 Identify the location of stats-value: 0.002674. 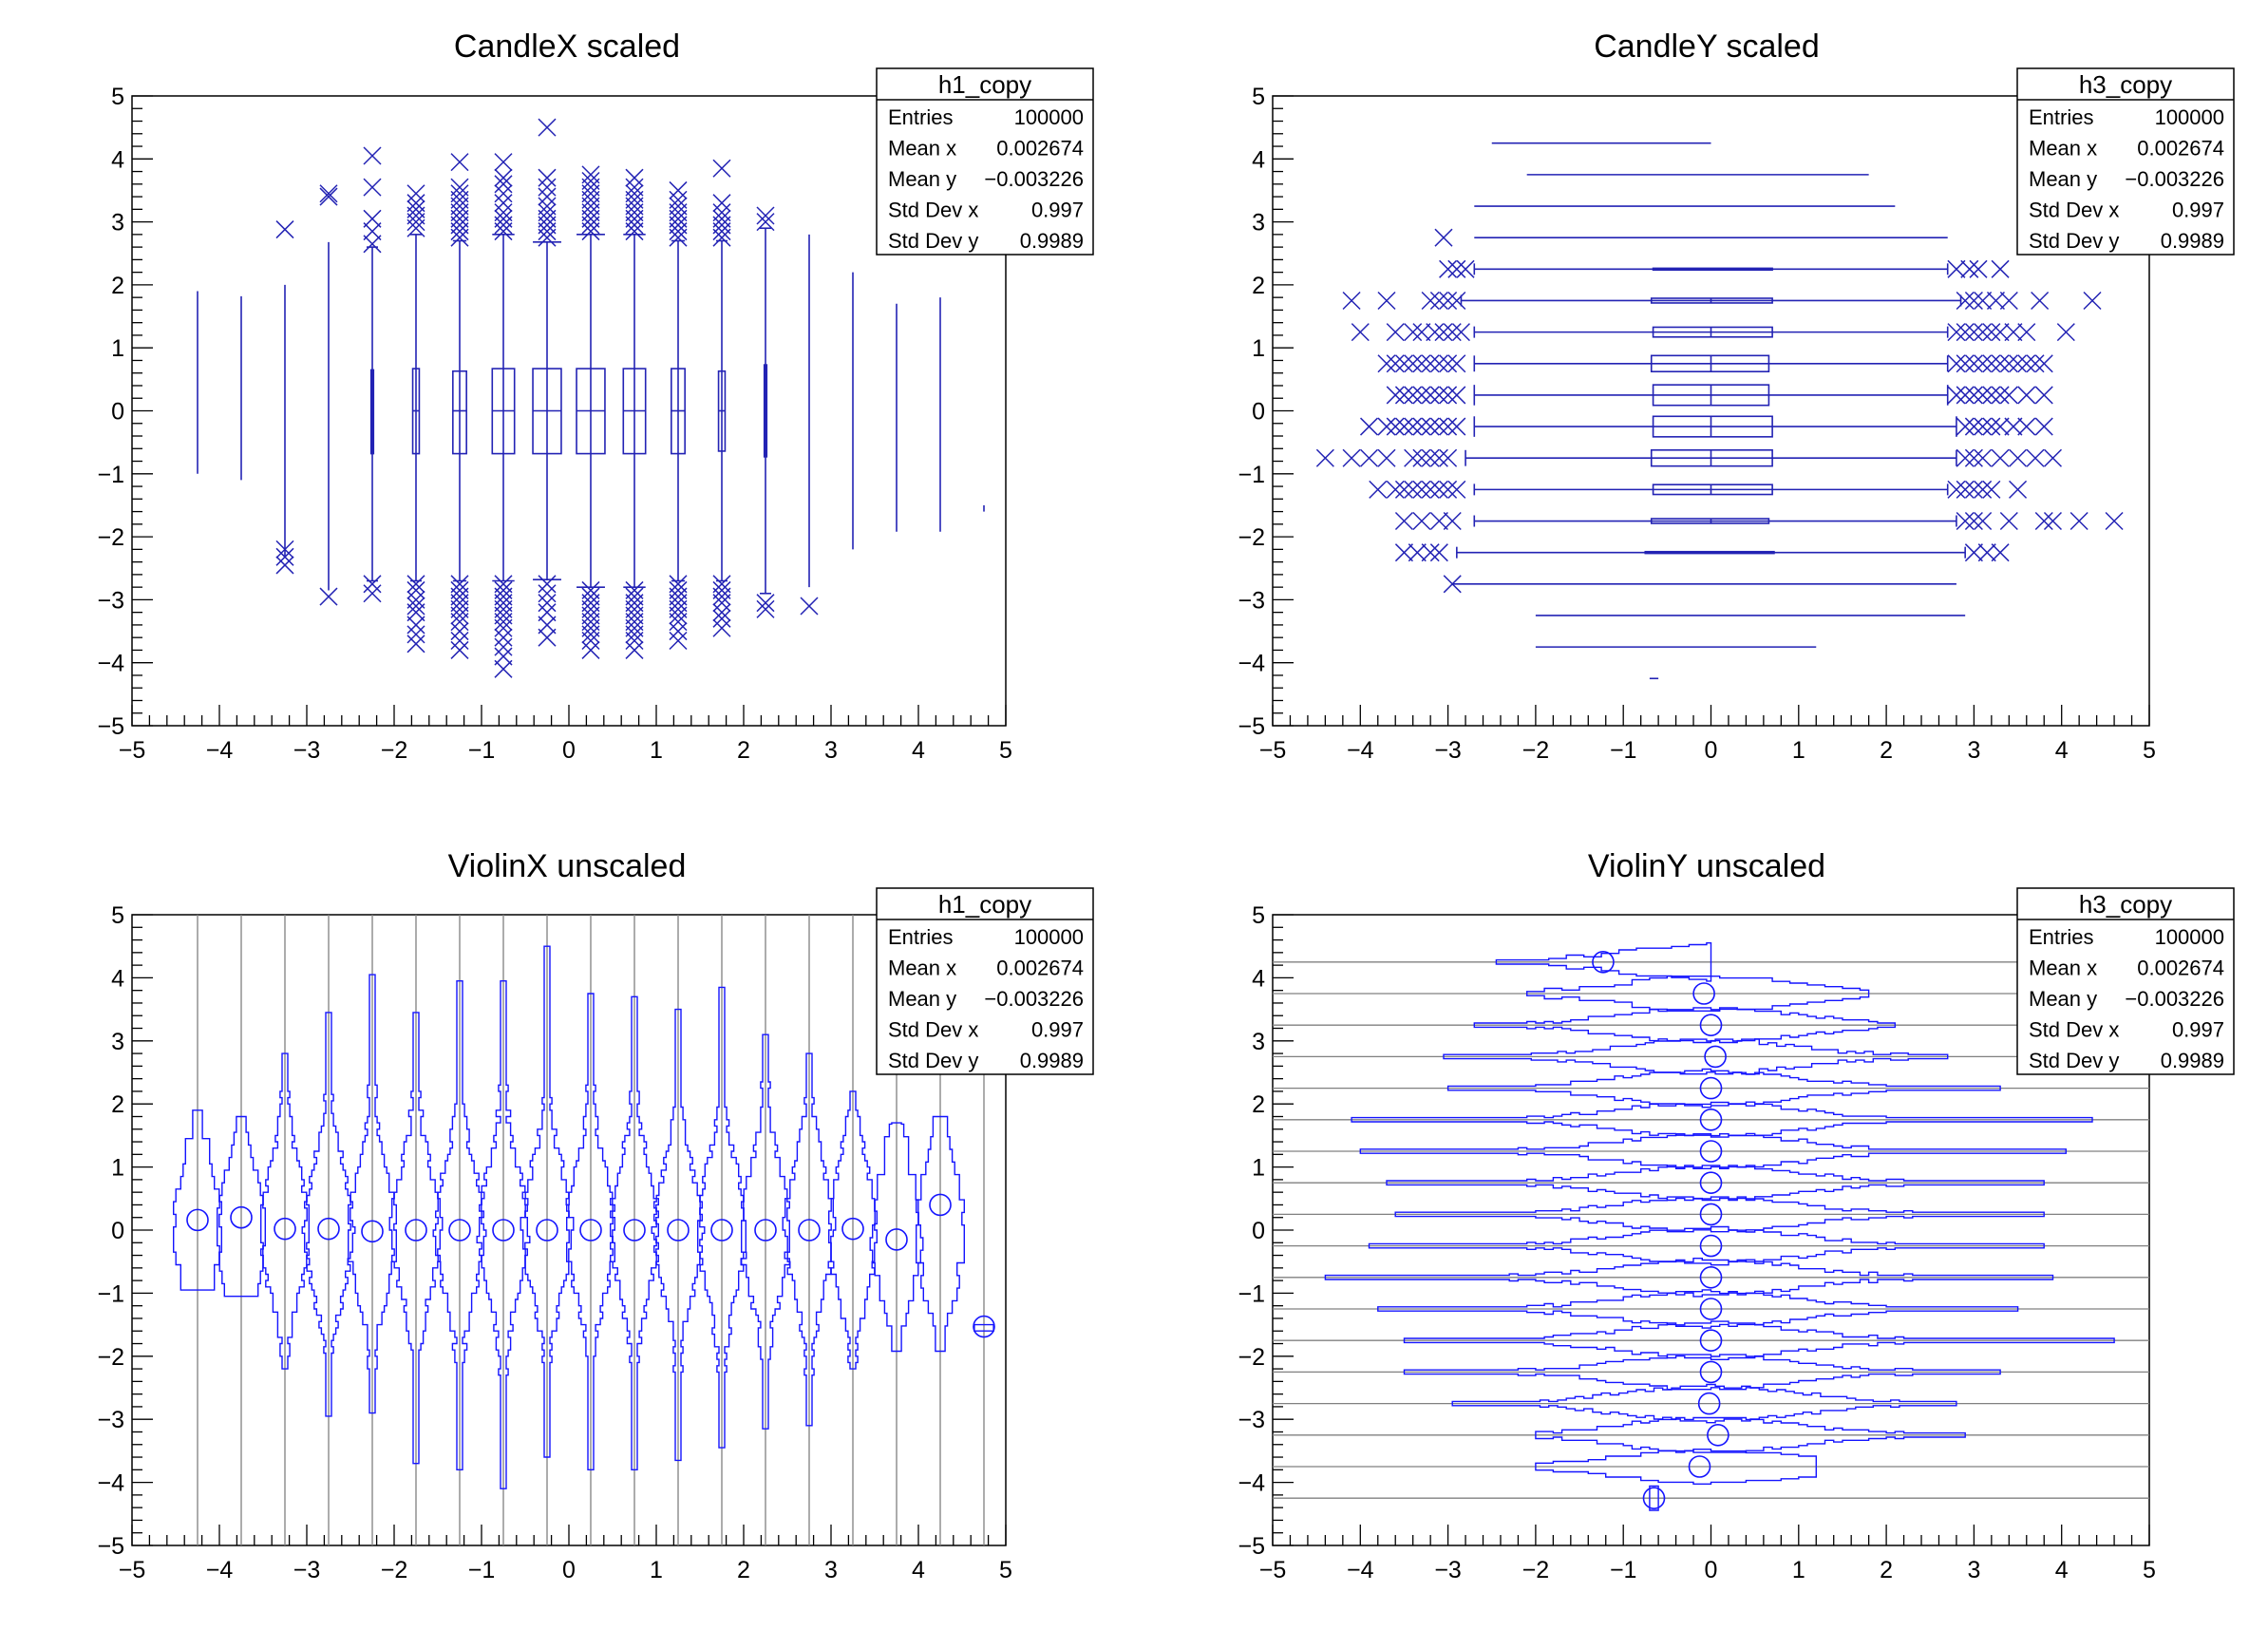
(2180, 149).